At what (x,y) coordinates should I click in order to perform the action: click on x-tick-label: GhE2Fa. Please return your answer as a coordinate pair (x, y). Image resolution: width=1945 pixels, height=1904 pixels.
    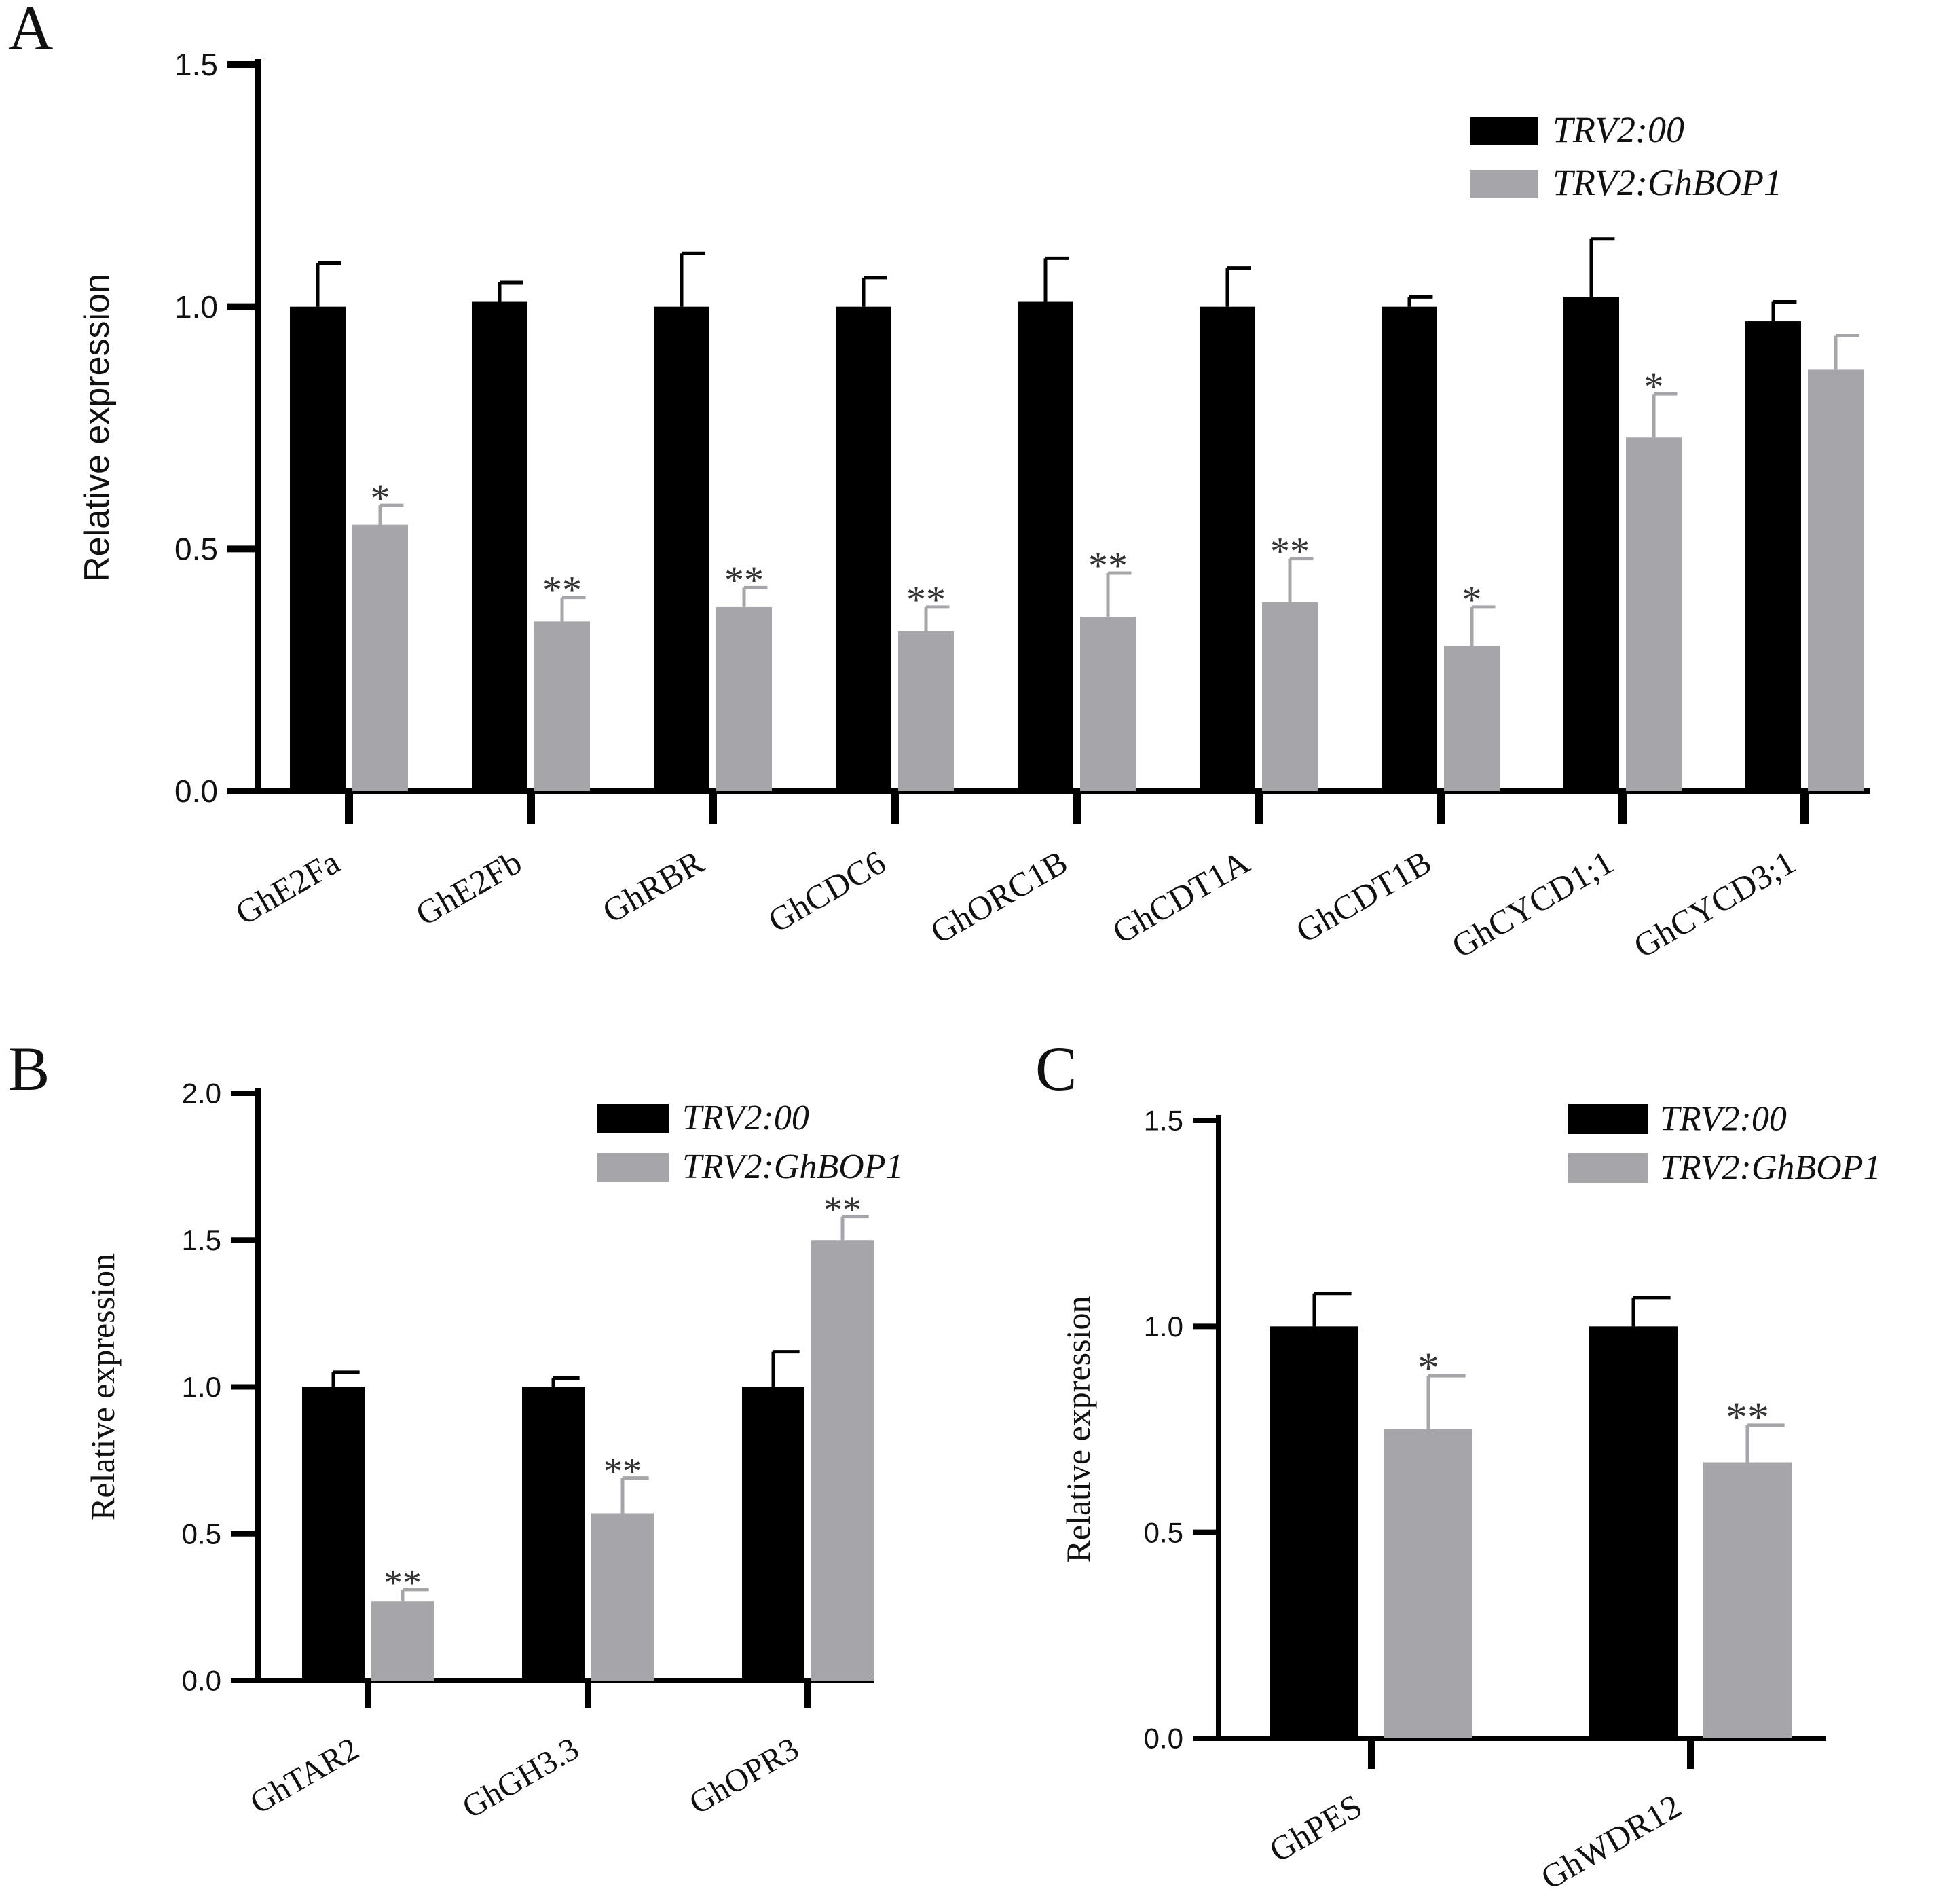
    Looking at the image, I should click on (287, 887).